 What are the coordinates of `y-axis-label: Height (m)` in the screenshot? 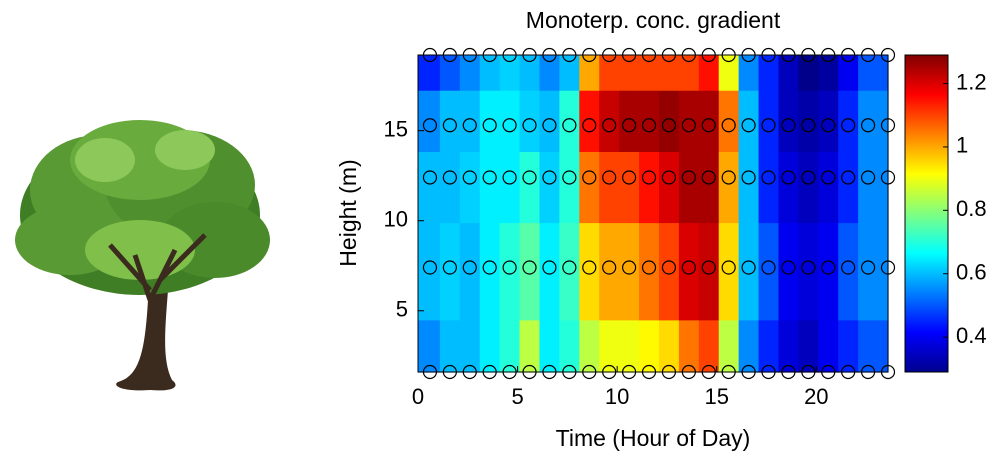 It's located at (348, 212).